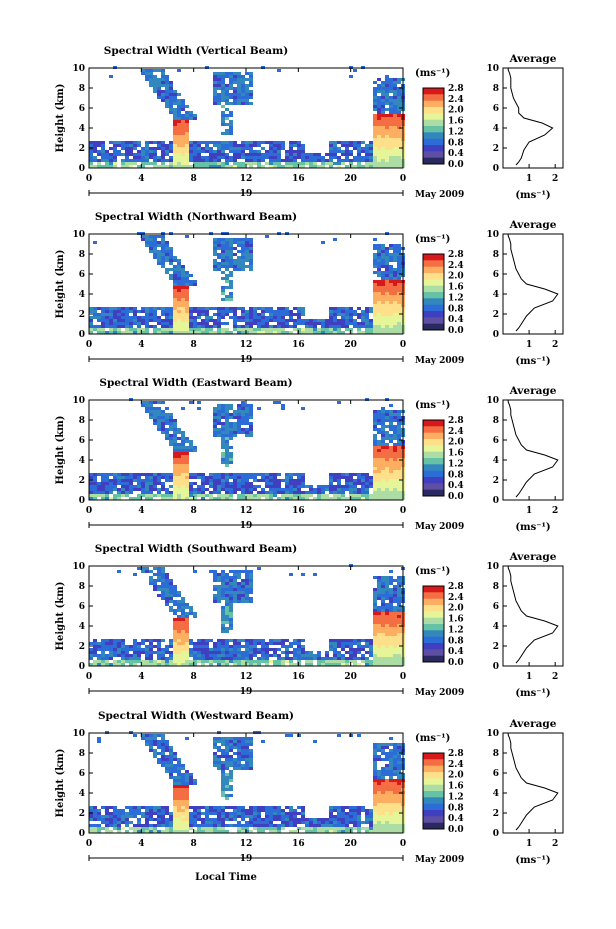 The height and width of the screenshot is (929, 616). What do you see at coordinates (456, 486) in the screenshot?
I see `colorbar-tick-label: 0.4` at bounding box center [456, 486].